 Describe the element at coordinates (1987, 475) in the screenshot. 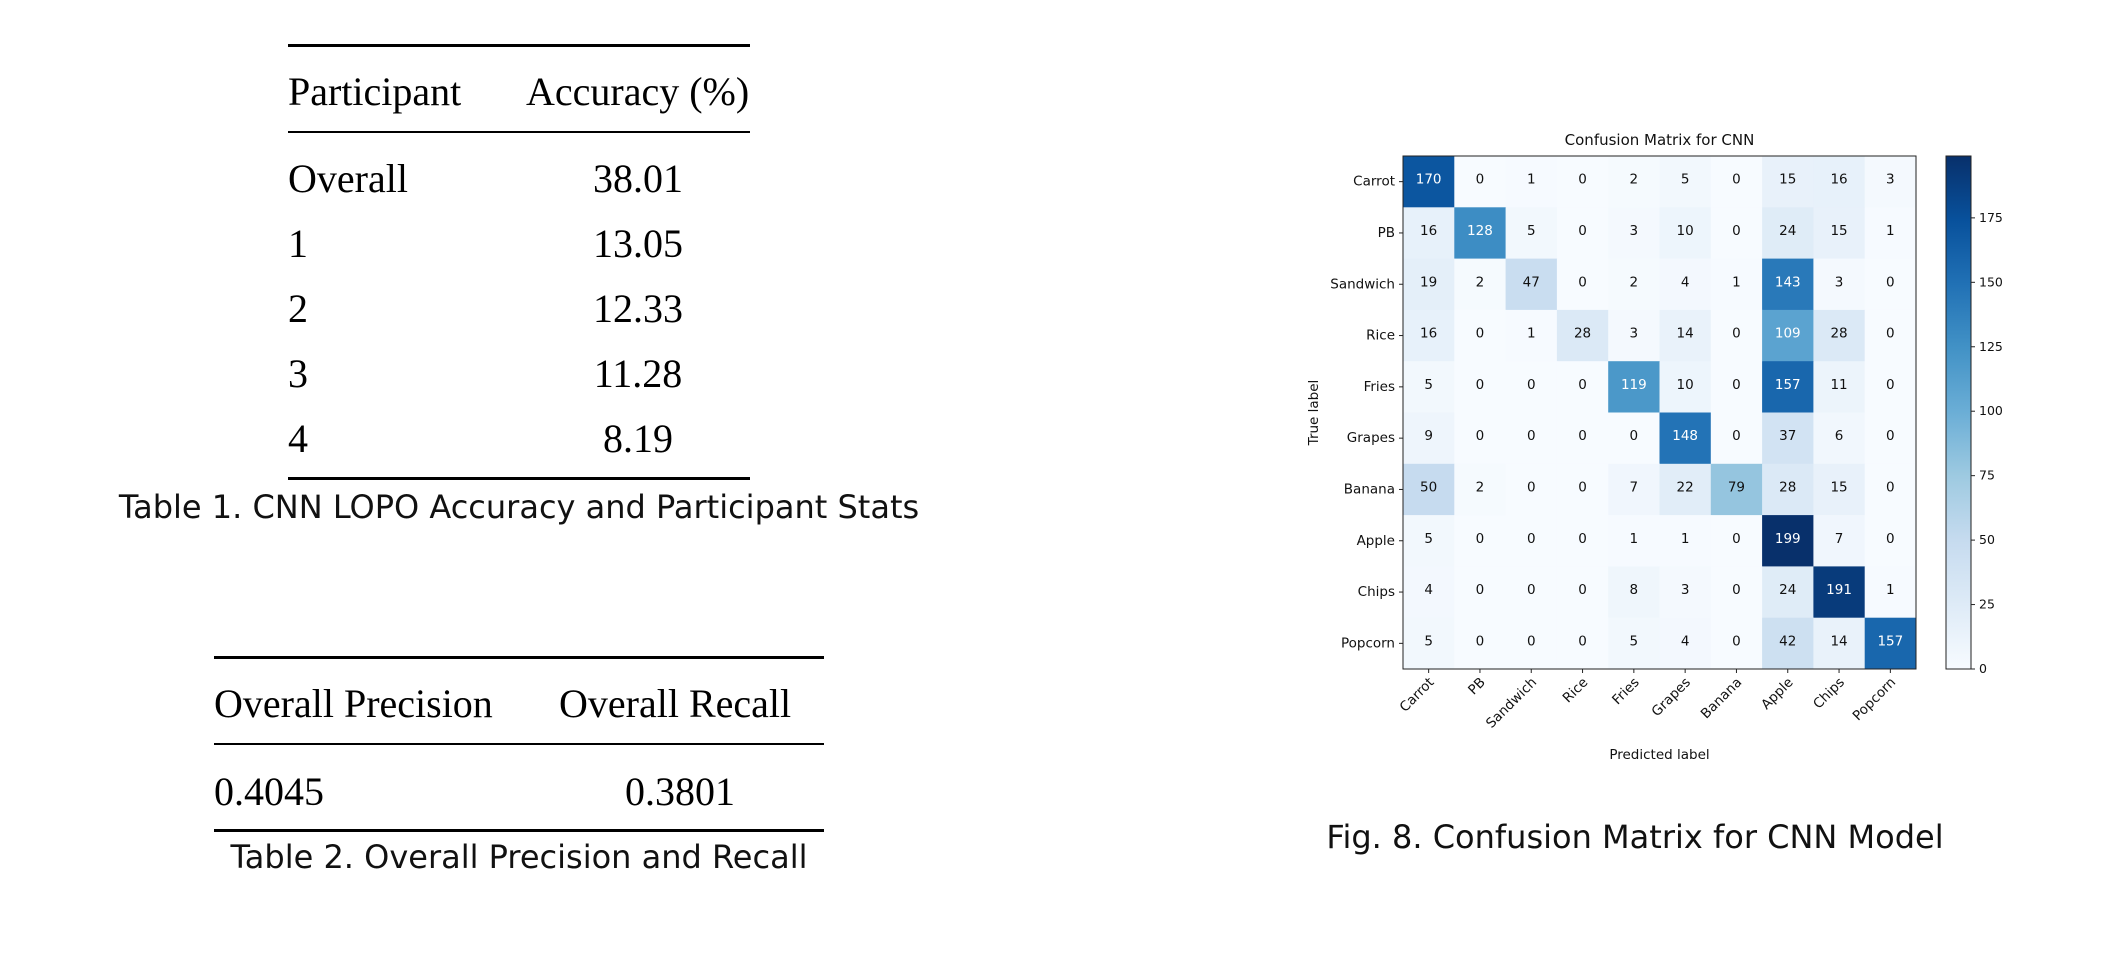

I see `colorbar-tick-label: 75` at that location.